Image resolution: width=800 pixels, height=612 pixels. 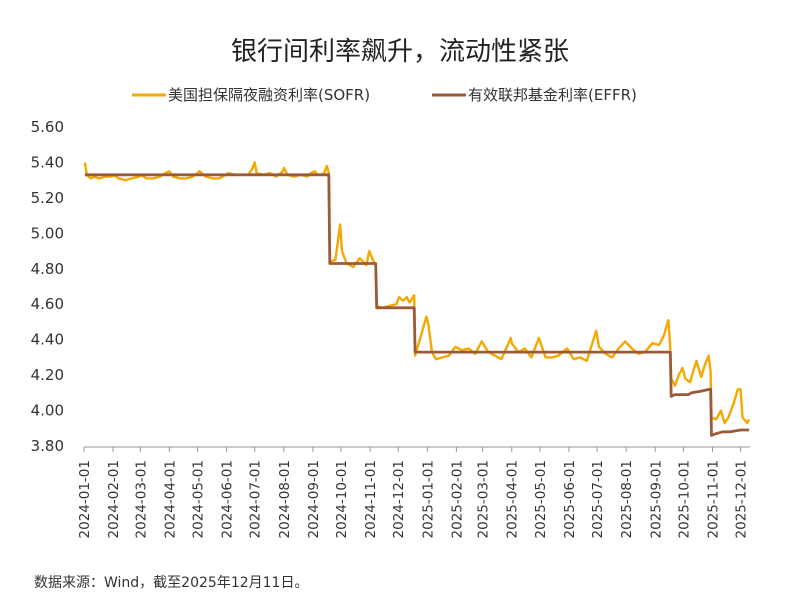 What do you see at coordinates (598, 499) in the screenshot?
I see `x-tick-label: 2025-07-01` at bounding box center [598, 499].